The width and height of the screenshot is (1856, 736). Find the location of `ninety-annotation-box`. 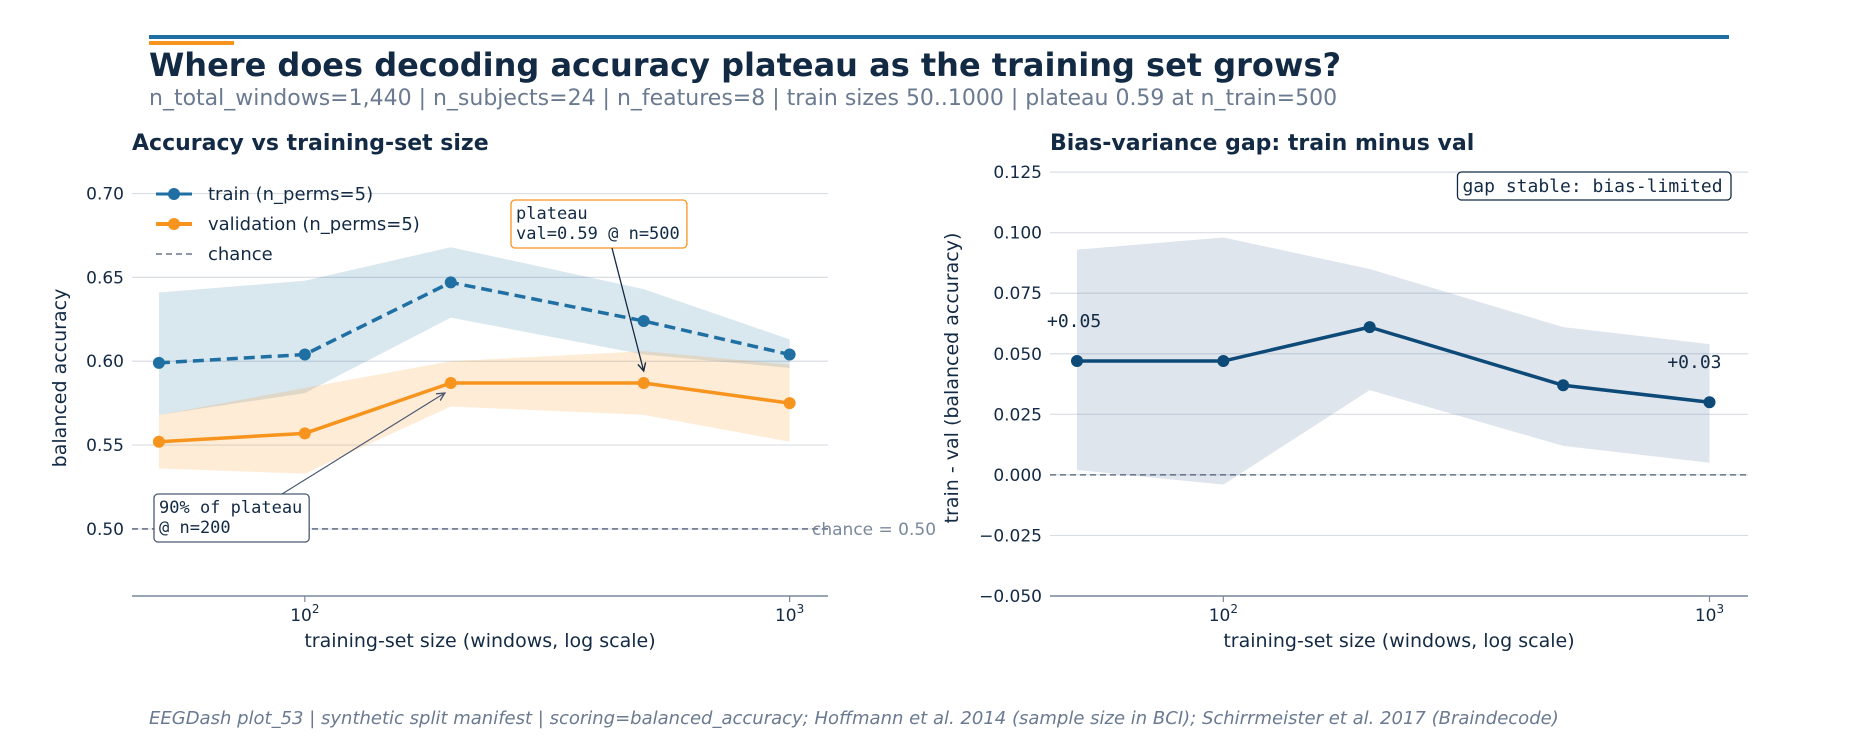

ninety-annotation-box is located at coordinates (231, 518).